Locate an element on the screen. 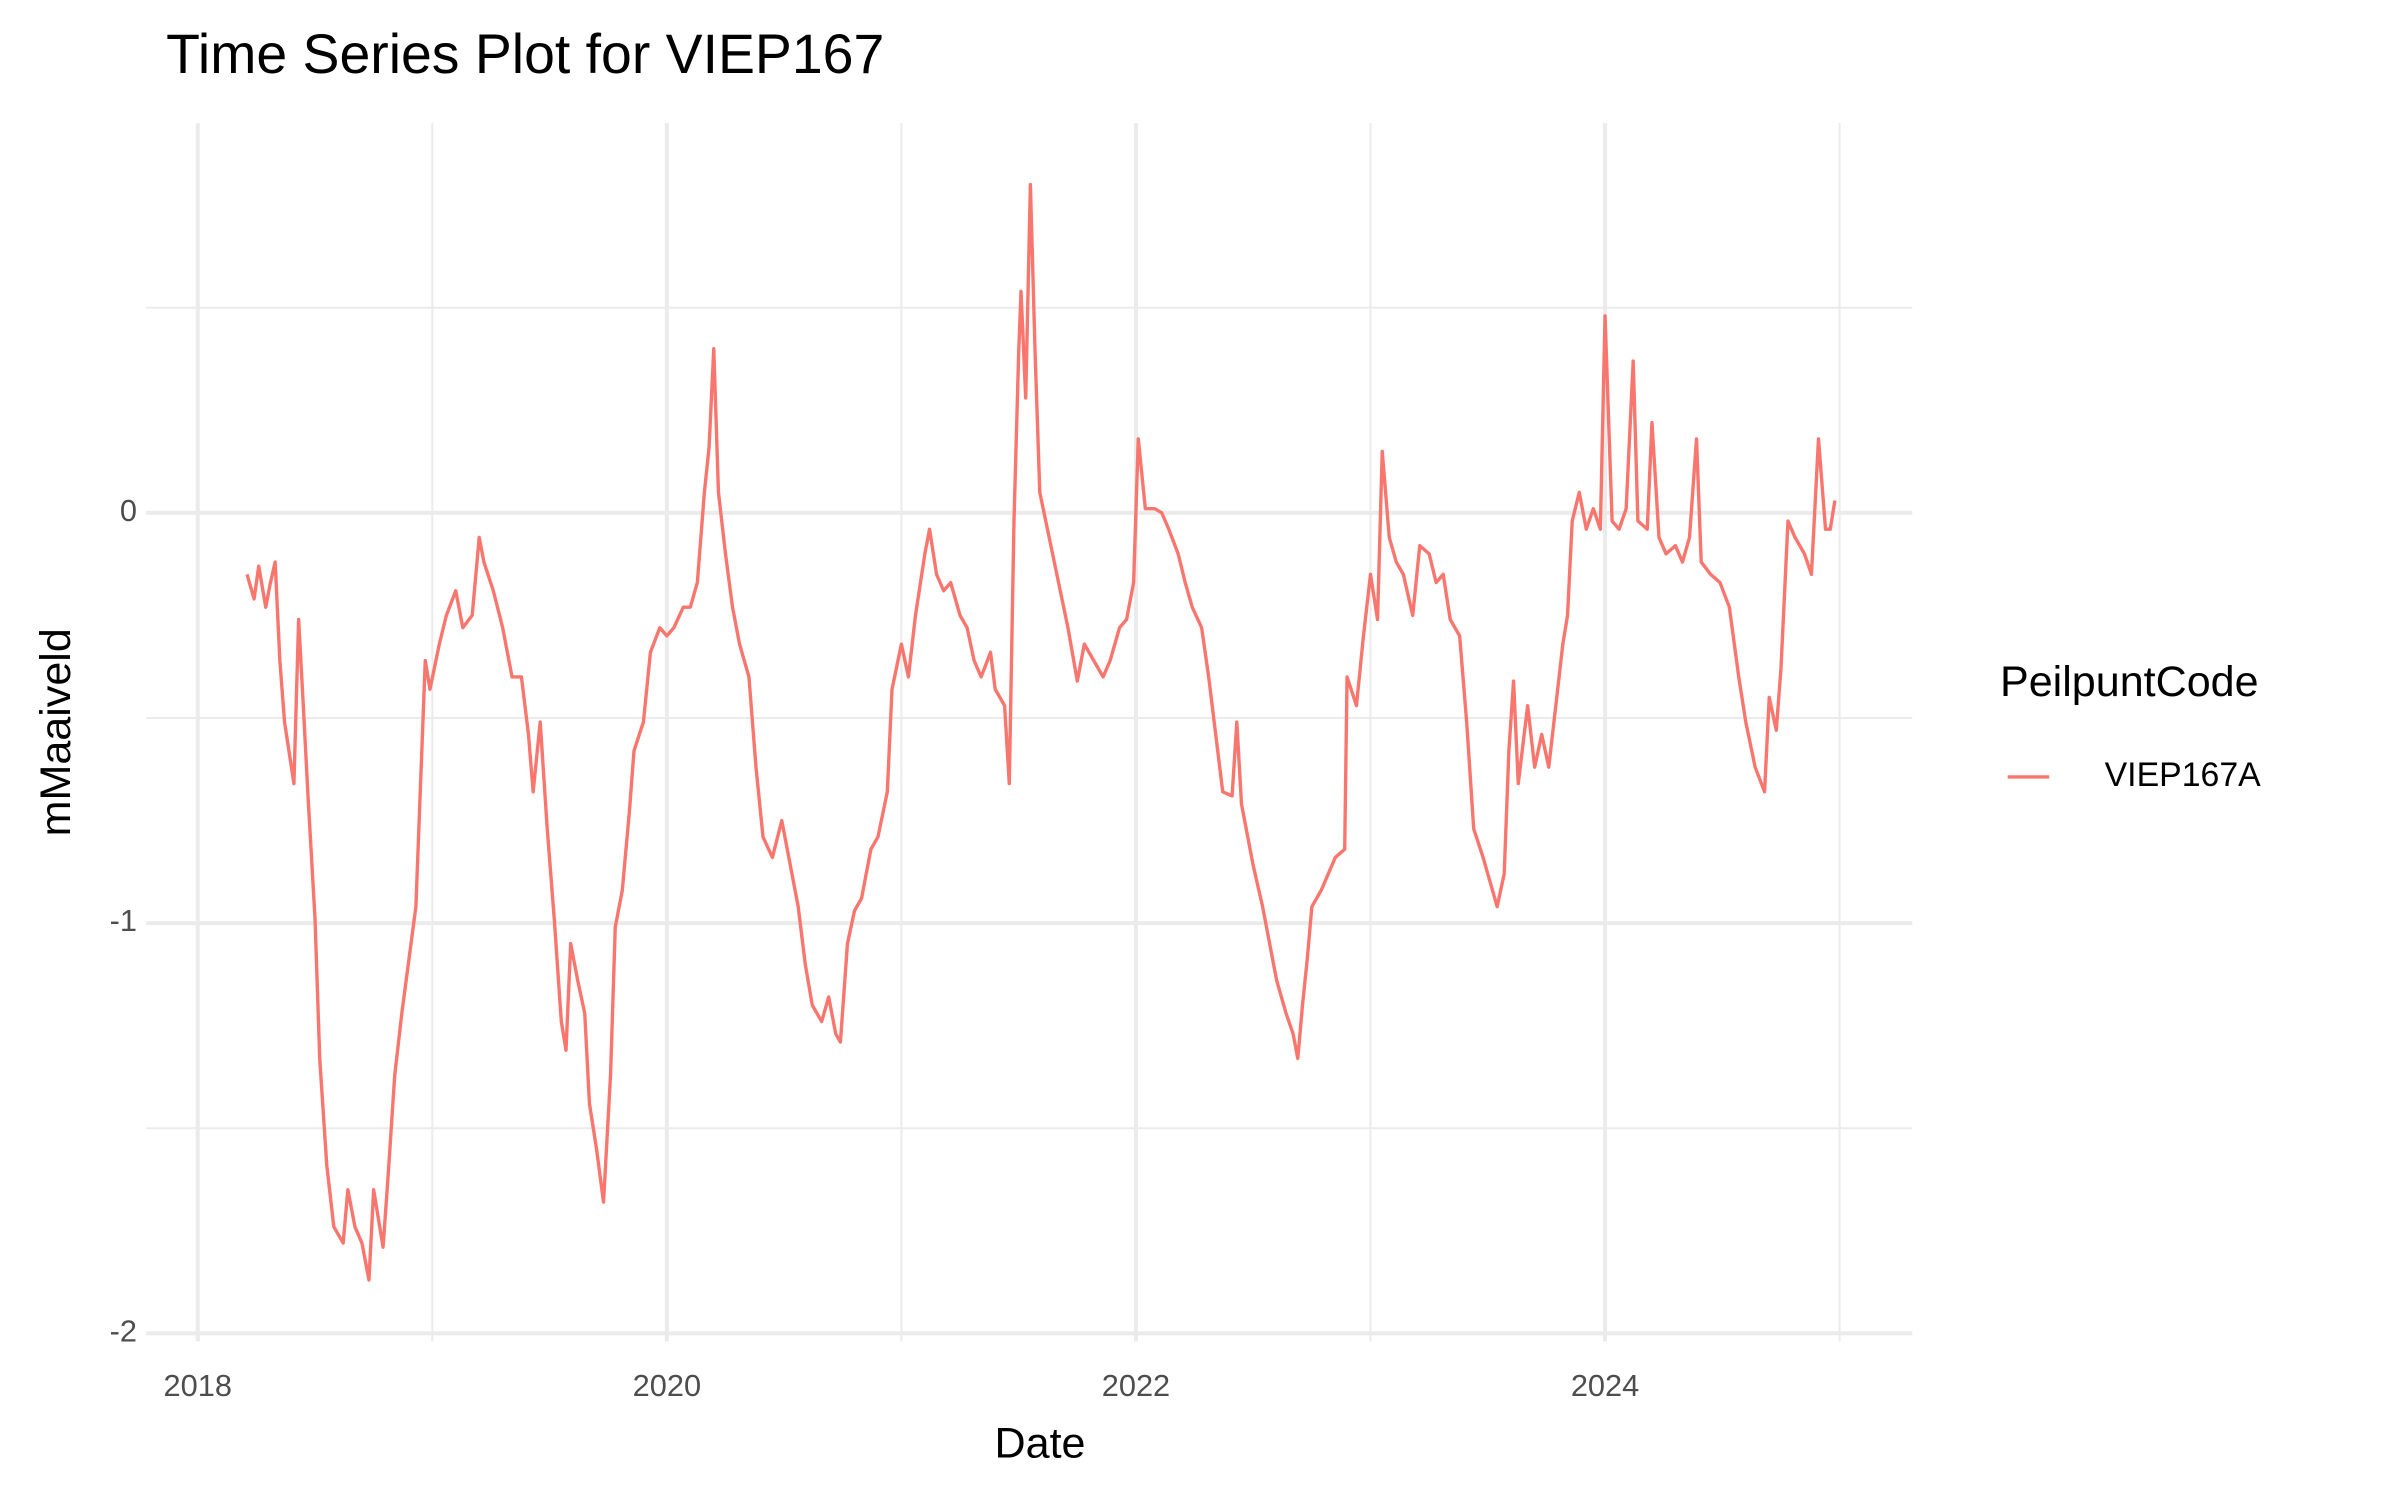 The image size is (2400, 1500). x-tick-label: 2020 is located at coordinates (667, 1385).